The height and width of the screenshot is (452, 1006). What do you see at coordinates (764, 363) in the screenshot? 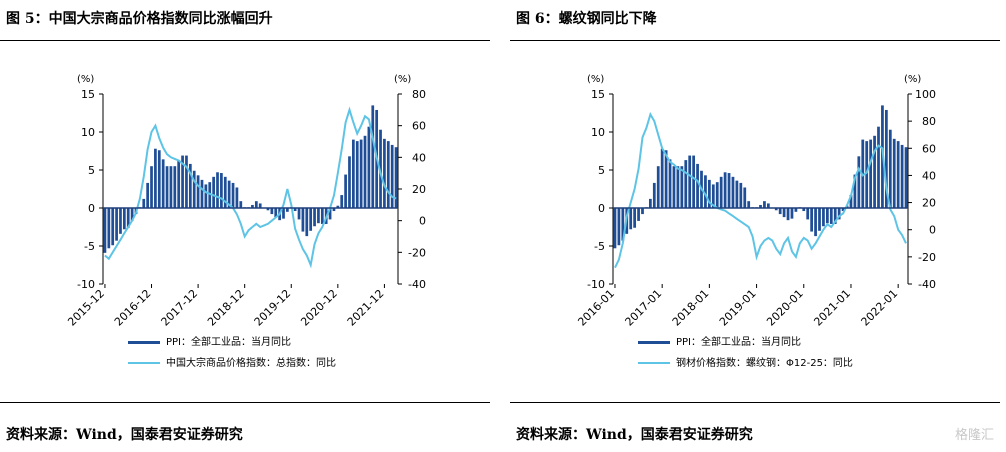
I see `legend-label: 钢材价格指数：螺纹钢：Φ12-25：同比` at bounding box center [764, 363].